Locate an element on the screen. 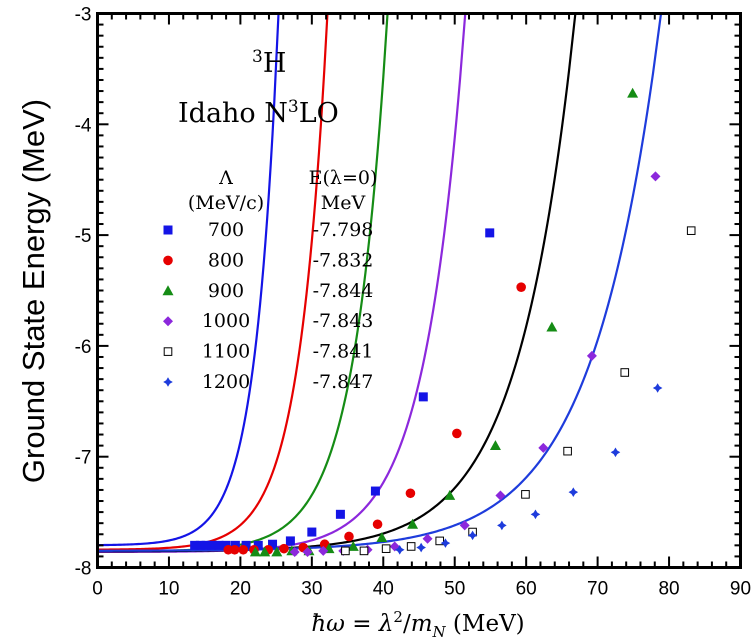  x-tick-label: 30 is located at coordinates (311, 589).